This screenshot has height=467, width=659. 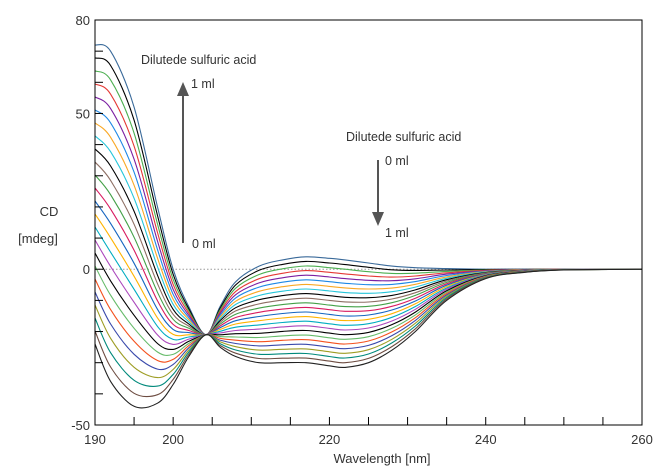 I want to click on annotation-up-top: 1 ml, so click(x=203, y=84).